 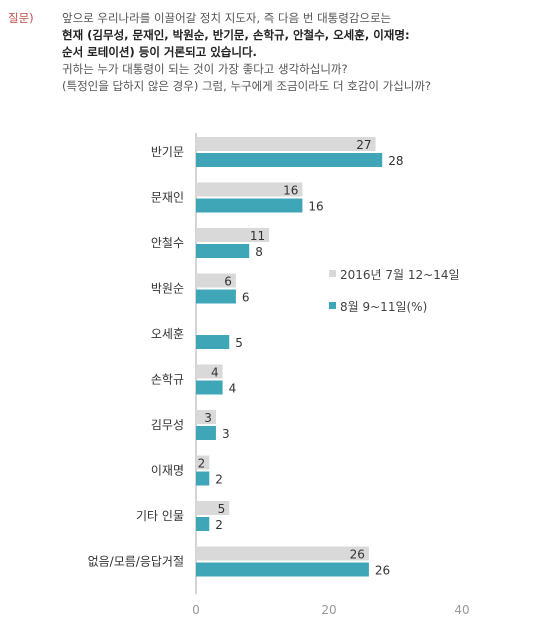 What do you see at coordinates (167, 289) in the screenshot?
I see `category-label: 박원순` at bounding box center [167, 289].